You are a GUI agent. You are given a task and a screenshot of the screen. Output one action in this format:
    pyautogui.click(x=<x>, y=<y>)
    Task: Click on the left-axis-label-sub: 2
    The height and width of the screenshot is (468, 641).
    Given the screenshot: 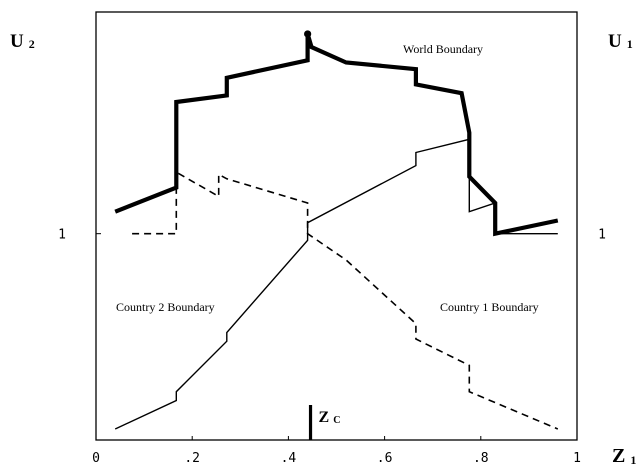 What is the action you would take?
    pyautogui.click(x=32, y=44)
    